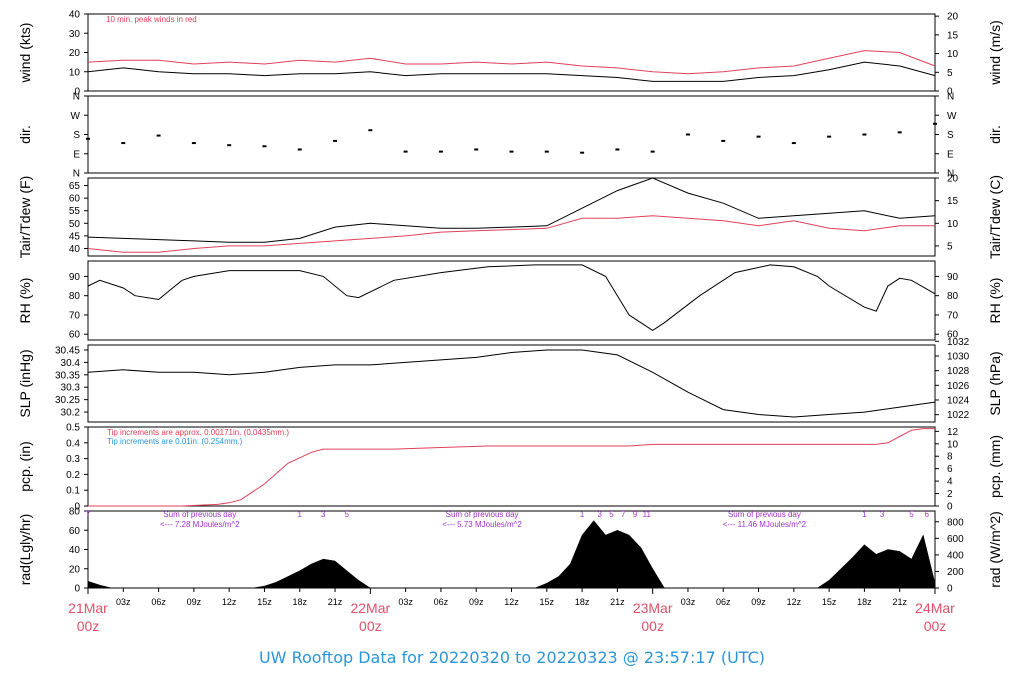  I want to click on slp-right-tick-label: 1032, so click(958, 342).